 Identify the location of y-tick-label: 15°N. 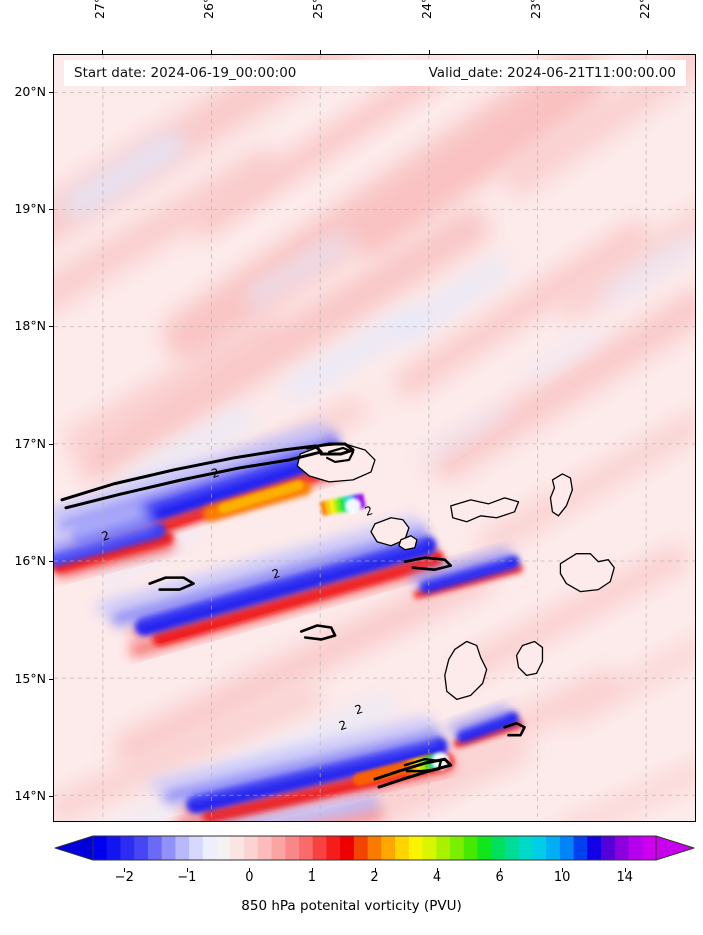
(30, 678).